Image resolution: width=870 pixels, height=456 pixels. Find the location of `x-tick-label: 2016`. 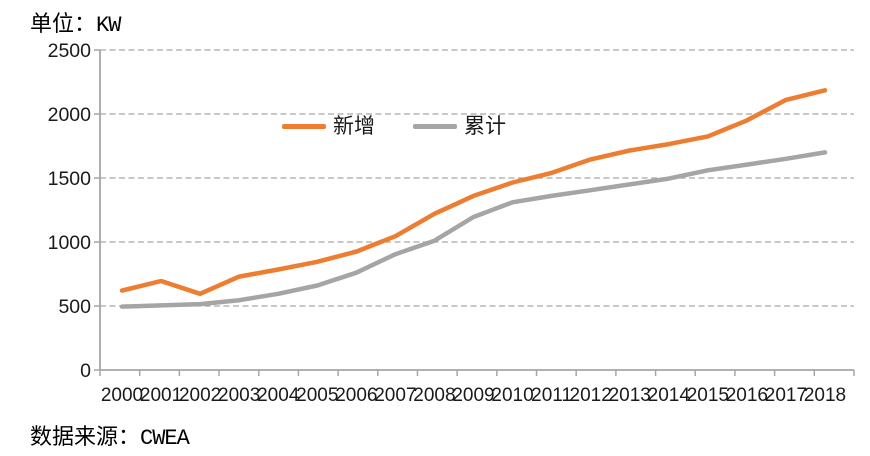

x-tick-label: 2016 is located at coordinates (747, 395).